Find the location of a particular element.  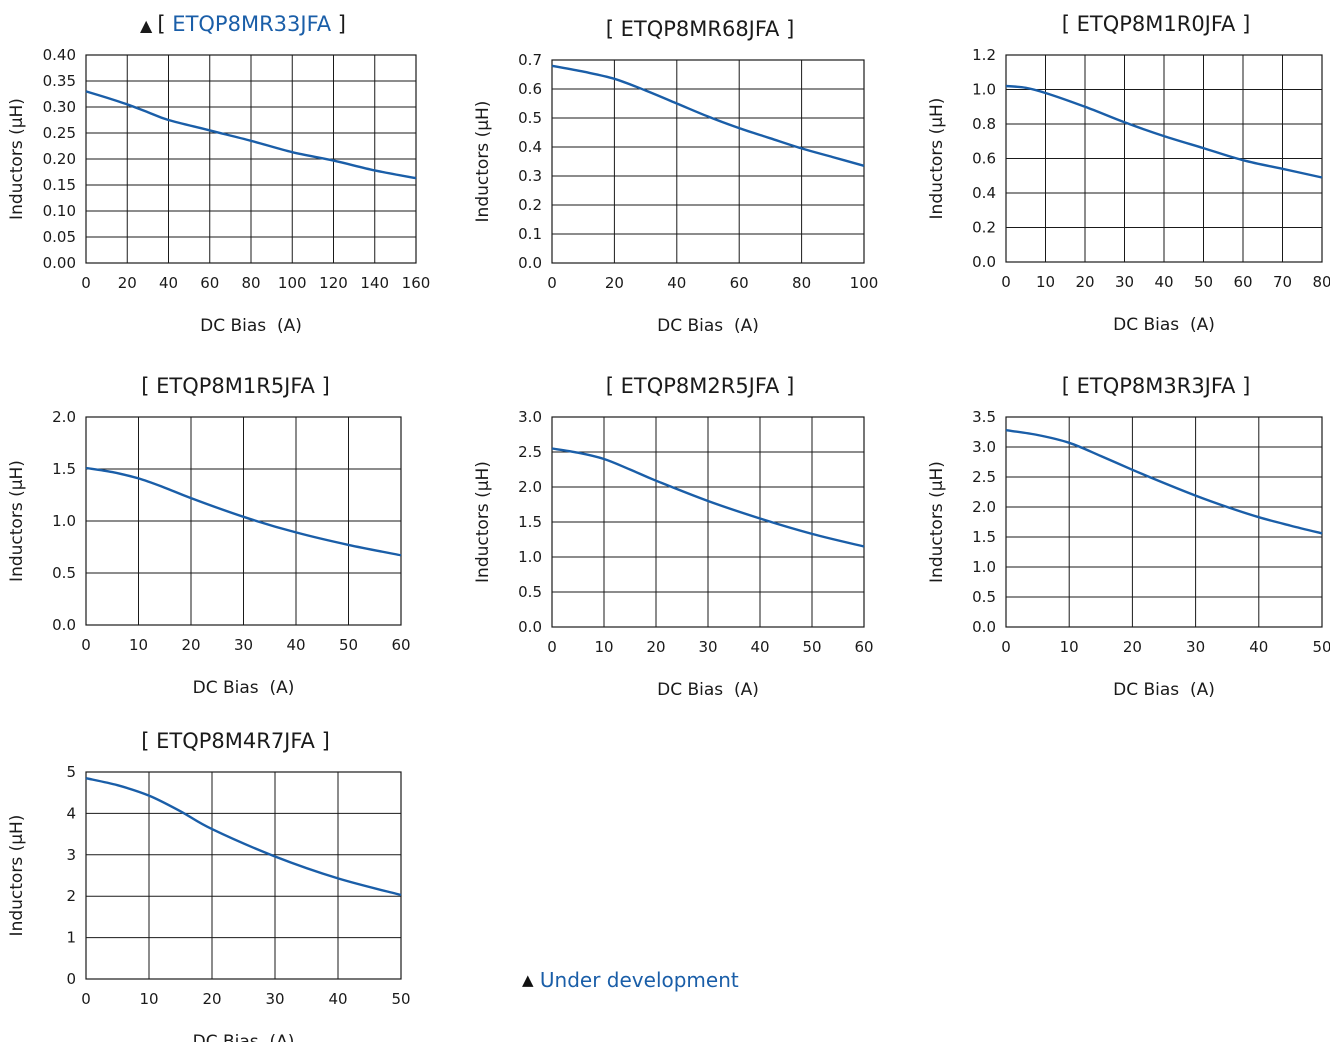

chart-title: ▲ [ ETQP8MR33JFA ] is located at coordinates (243, 24).